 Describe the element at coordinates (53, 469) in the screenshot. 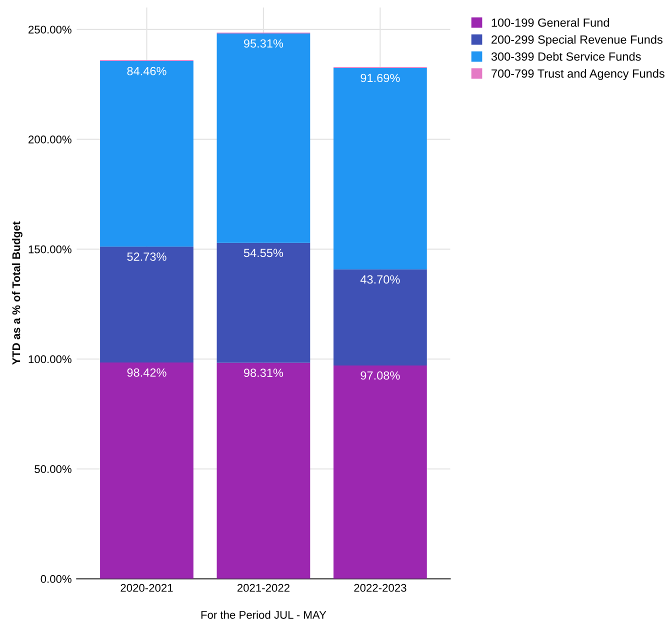

I see `y-tick-label: 50.00%` at that location.